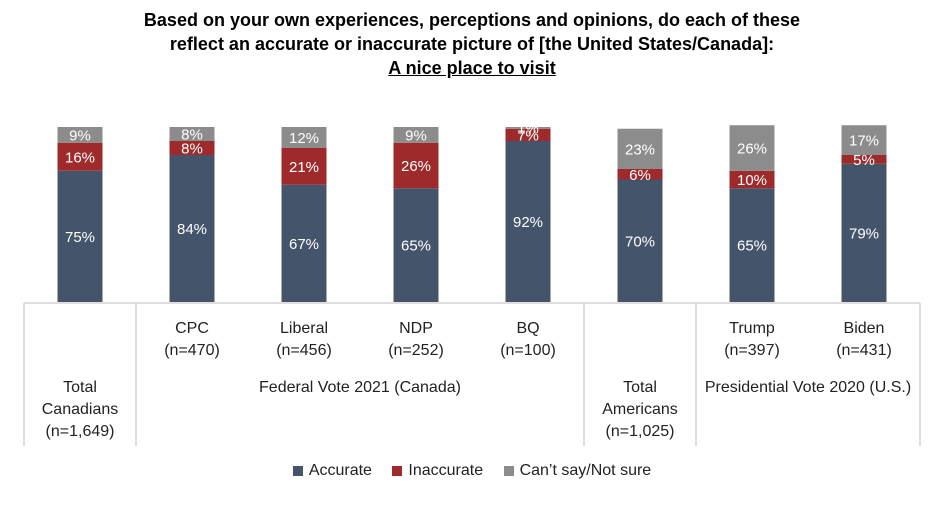 The image size is (944, 505). Describe the element at coordinates (808, 387) in the screenshot. I see `group-label-presidential-vote: Presidential Vote 2020 (U.S.)` at that location.